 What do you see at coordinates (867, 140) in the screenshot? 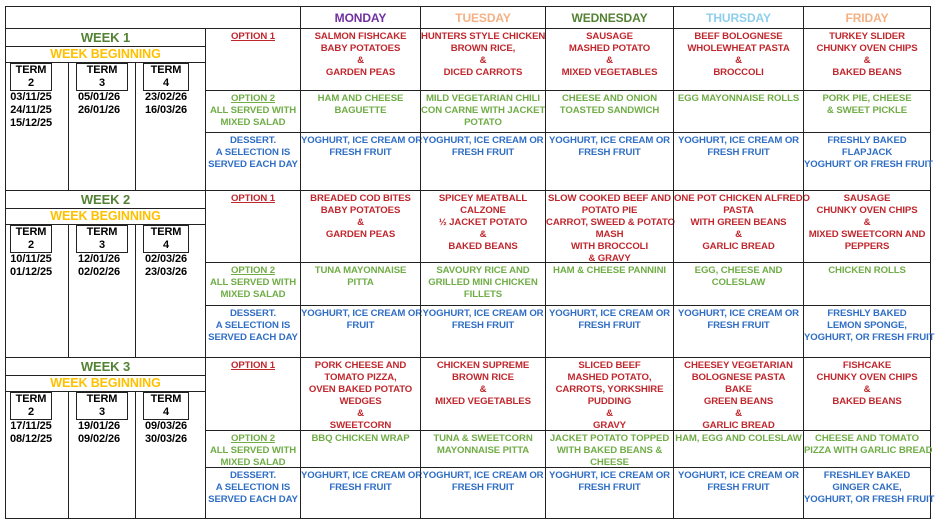
I see `text-line: FRESHLY BAKED` at bounding box center [867, 140].